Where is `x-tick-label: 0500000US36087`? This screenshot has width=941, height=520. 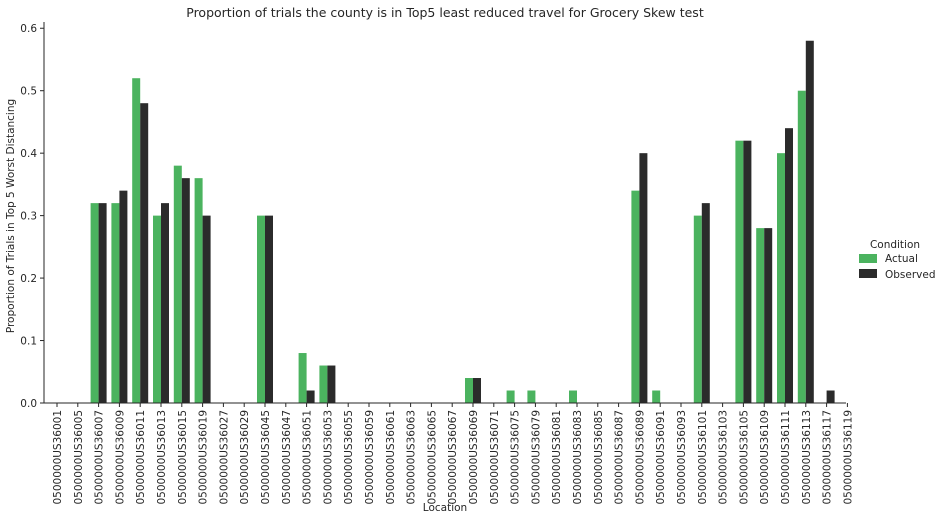 x-tick-label: 0500000US36087 is located at coordinates (620, 457).